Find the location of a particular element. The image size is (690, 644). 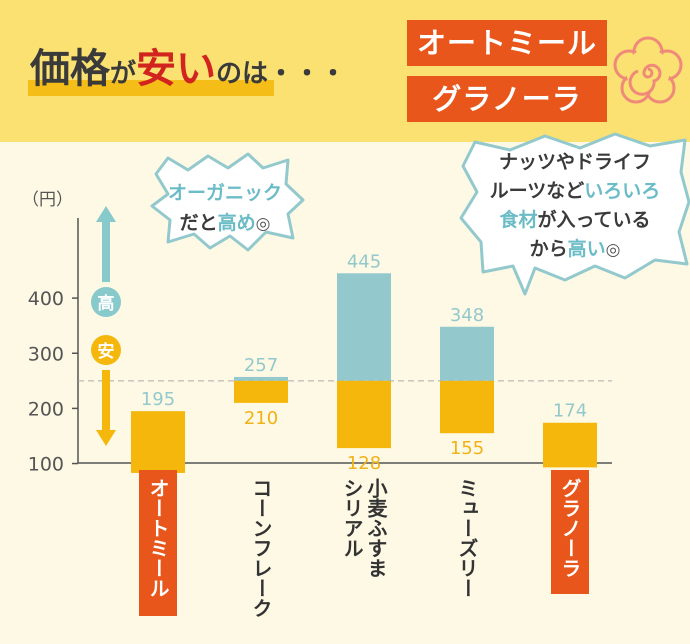

category-label: ミューズリー is located at coordinates (467, 538).